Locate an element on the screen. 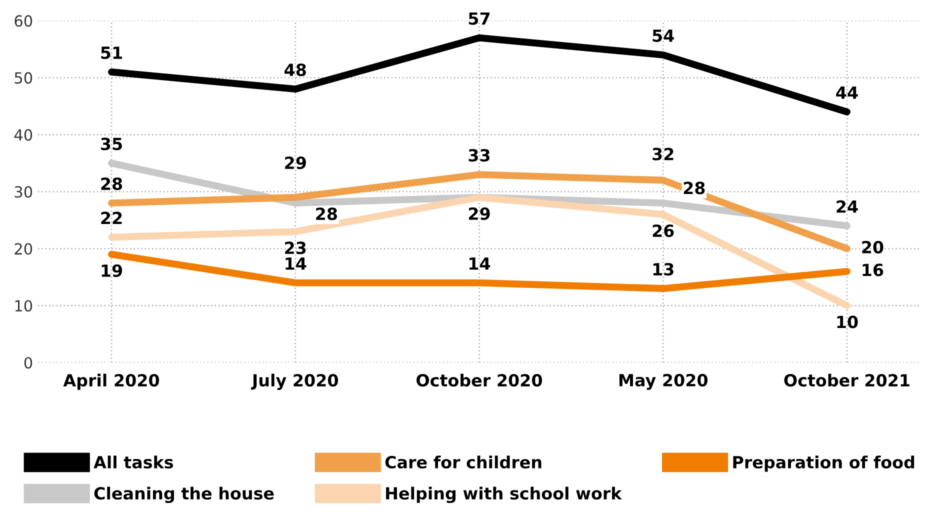  data-label: 16 is located at coordinates (873, 270).